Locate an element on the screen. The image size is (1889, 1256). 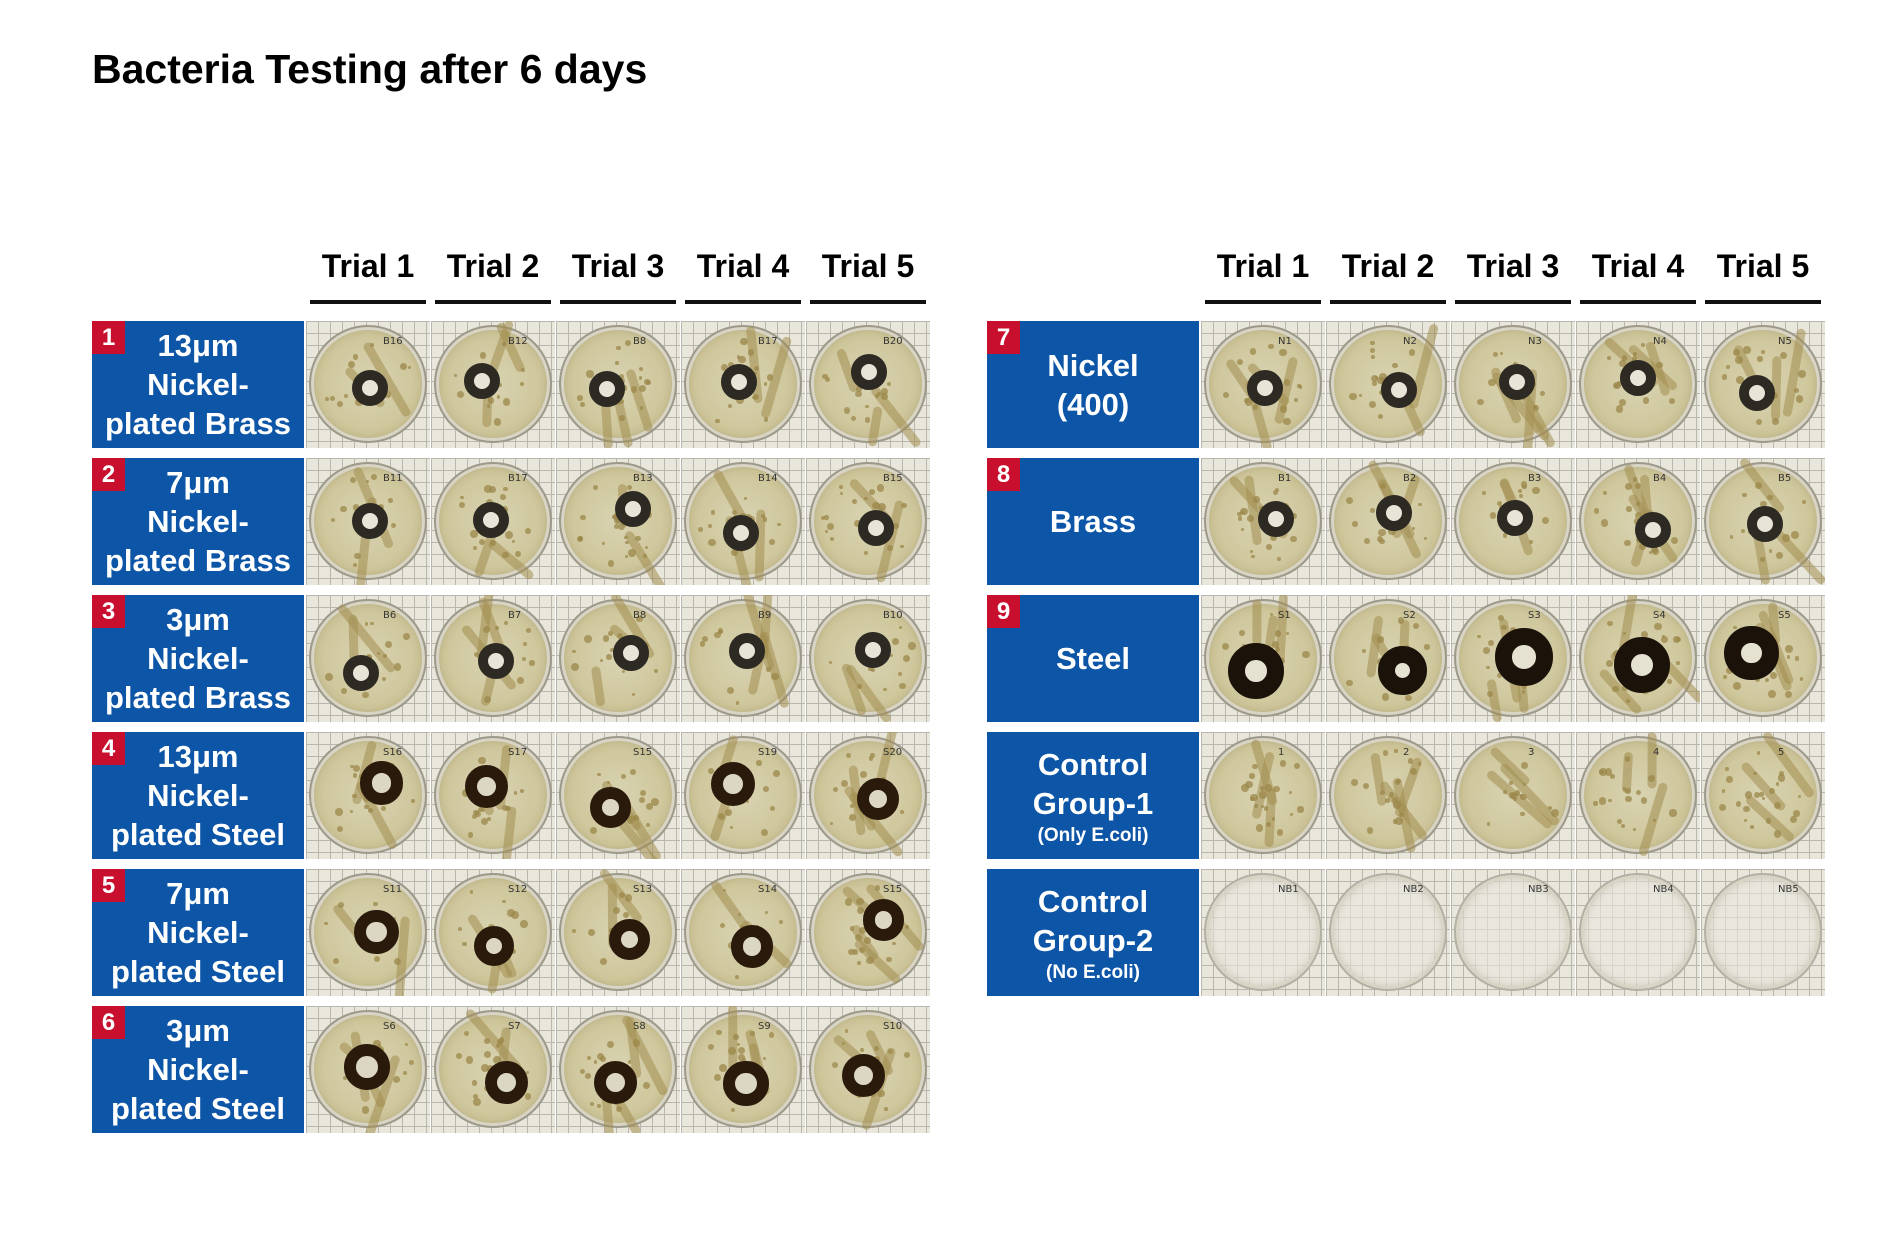
plate-photo-row4-trial3: 3 is located at coordinates (1513, 795).